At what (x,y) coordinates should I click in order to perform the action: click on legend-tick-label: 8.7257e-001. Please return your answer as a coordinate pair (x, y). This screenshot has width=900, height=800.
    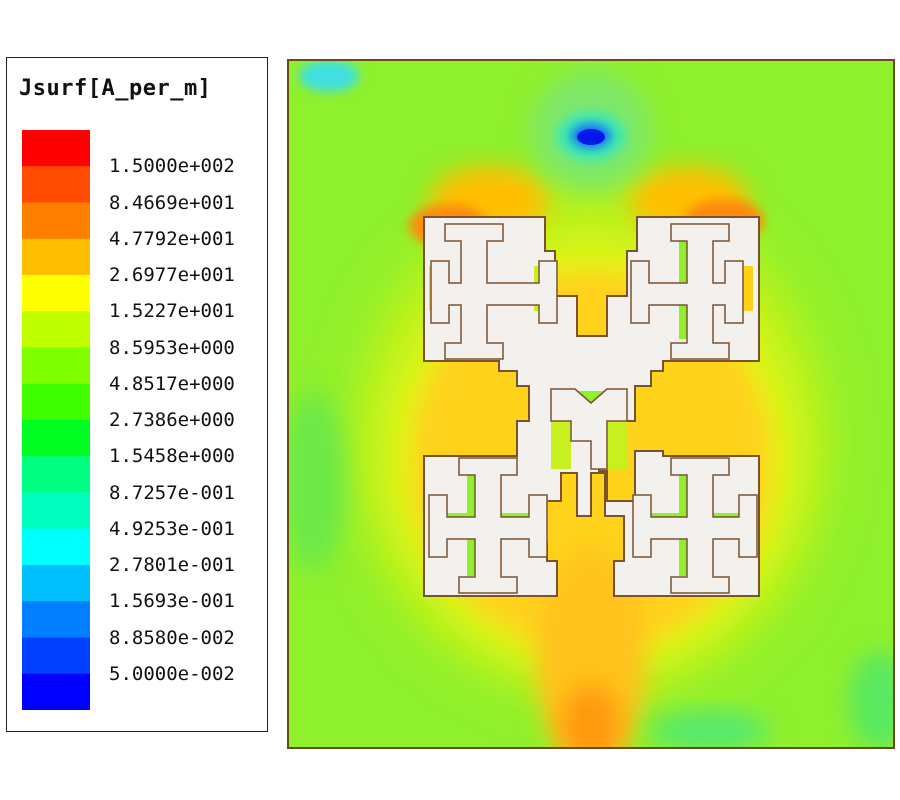
    Looking at the image, I should click on (172, 492).